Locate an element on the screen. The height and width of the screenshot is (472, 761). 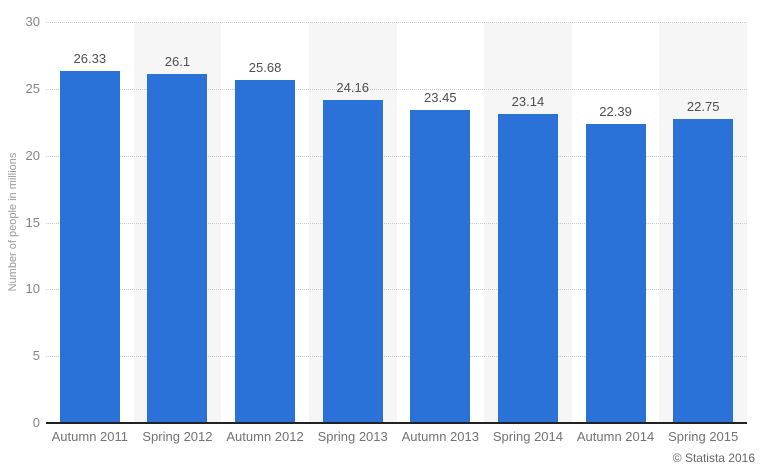
x-axis-label: Autumn 2012 is located at coordinates (265, 436).